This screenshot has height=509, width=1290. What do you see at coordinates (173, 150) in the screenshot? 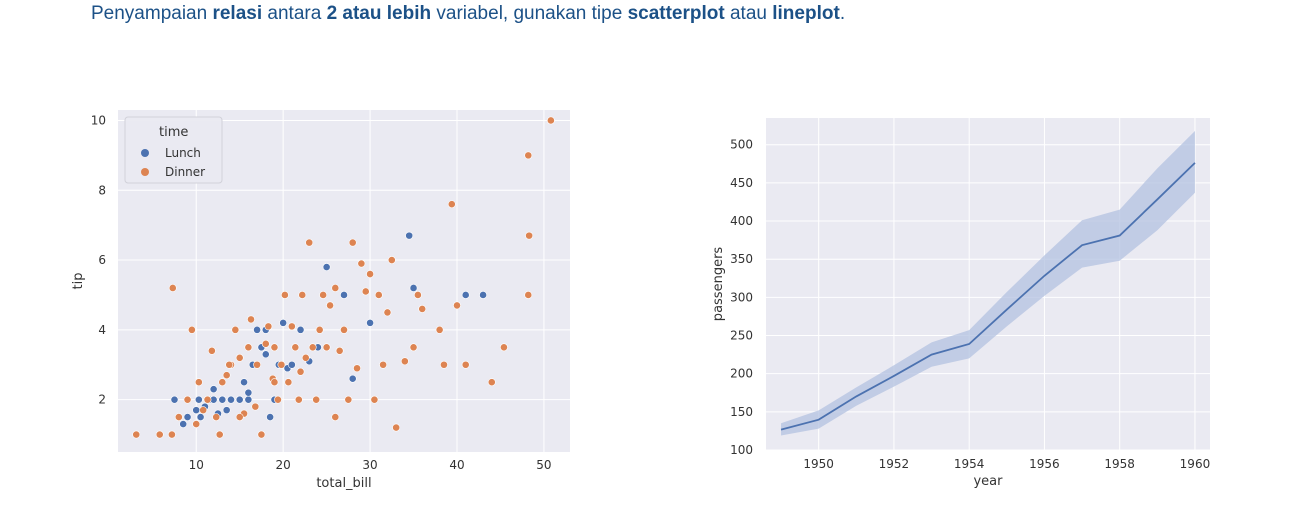
I see `legend-box` at bounding box center [173, 150].